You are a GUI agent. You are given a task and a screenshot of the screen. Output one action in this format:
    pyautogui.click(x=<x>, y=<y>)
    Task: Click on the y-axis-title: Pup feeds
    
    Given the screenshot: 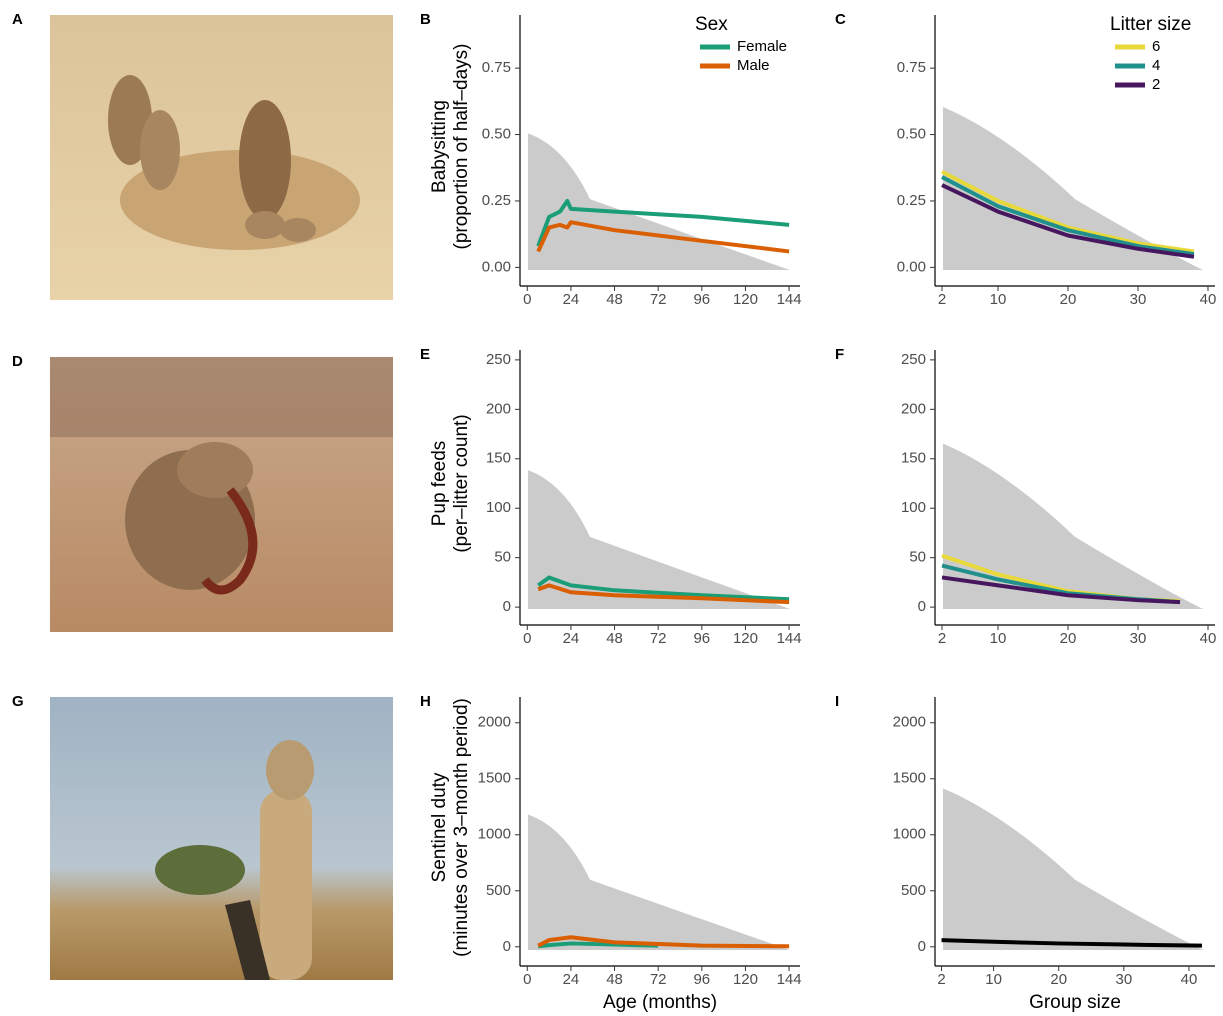 What is the action you would take?
    pyautogui.click(x=439, y=484)
    